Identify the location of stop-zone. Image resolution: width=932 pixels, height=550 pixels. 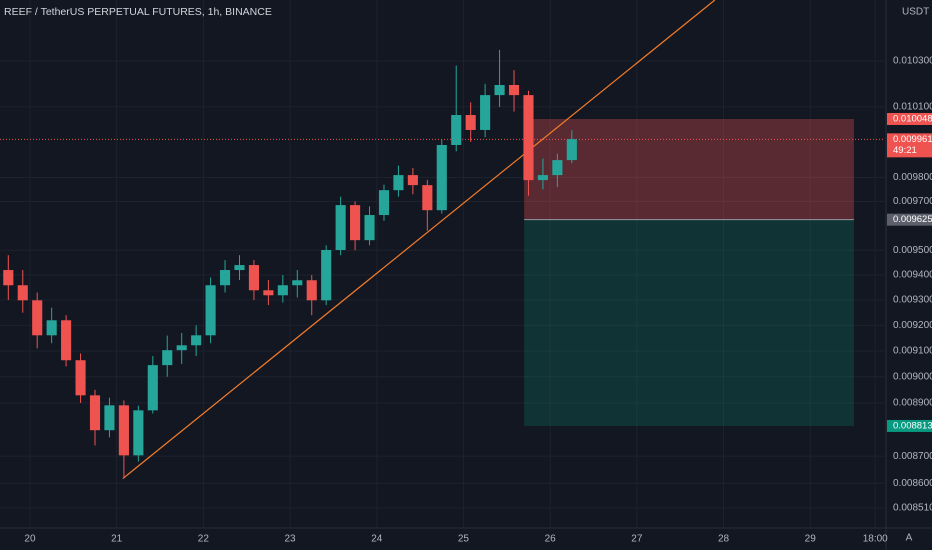
(689, 169).